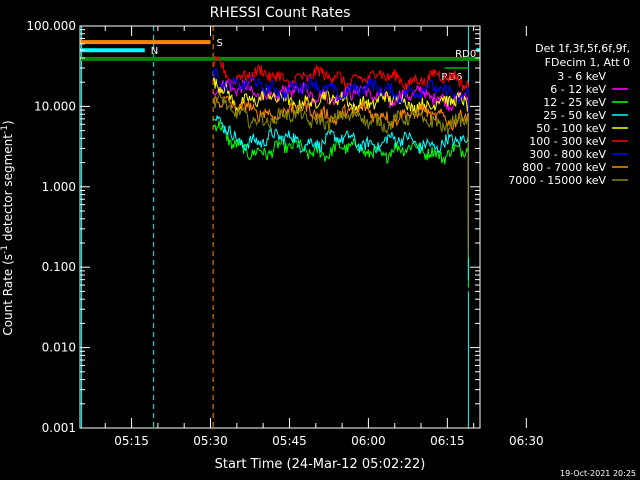 The width and height of the screenshot is (640, 480). Describe the element at coordinates (59, 267) in the screenshot. I see `y-tick-label-2: 0.100` at that location.